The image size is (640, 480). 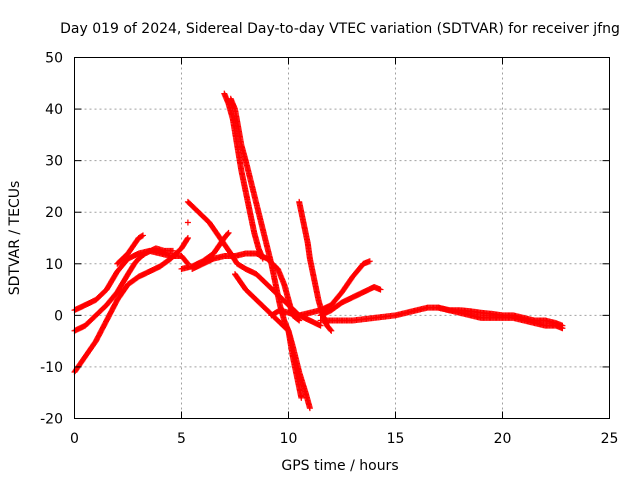 I want to click on y-tick-label: 20, so click(x=54, y=213).